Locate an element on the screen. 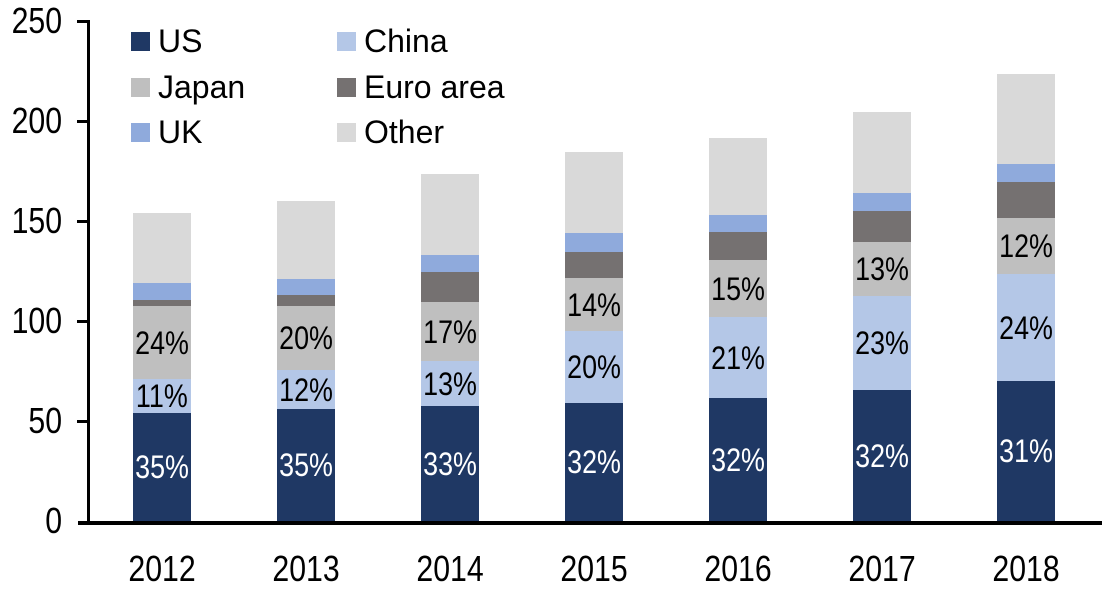 The width and height of the screenshot is (1102, 598). bar-segment-euro-area-2014 is located at coordinates (450, 287).